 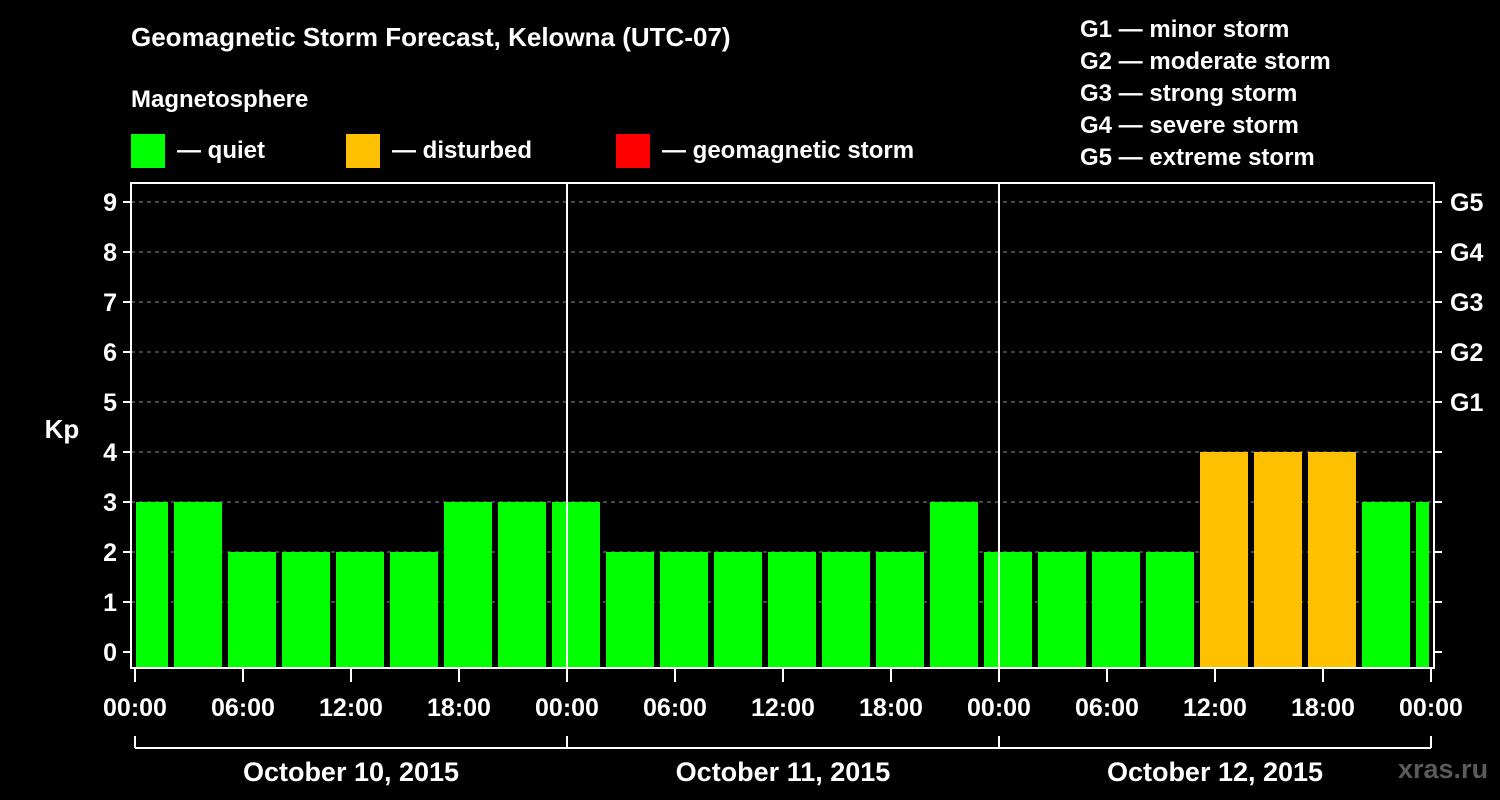 I want to click on day-label: October 11, 2015, so click(x=783, y=772).